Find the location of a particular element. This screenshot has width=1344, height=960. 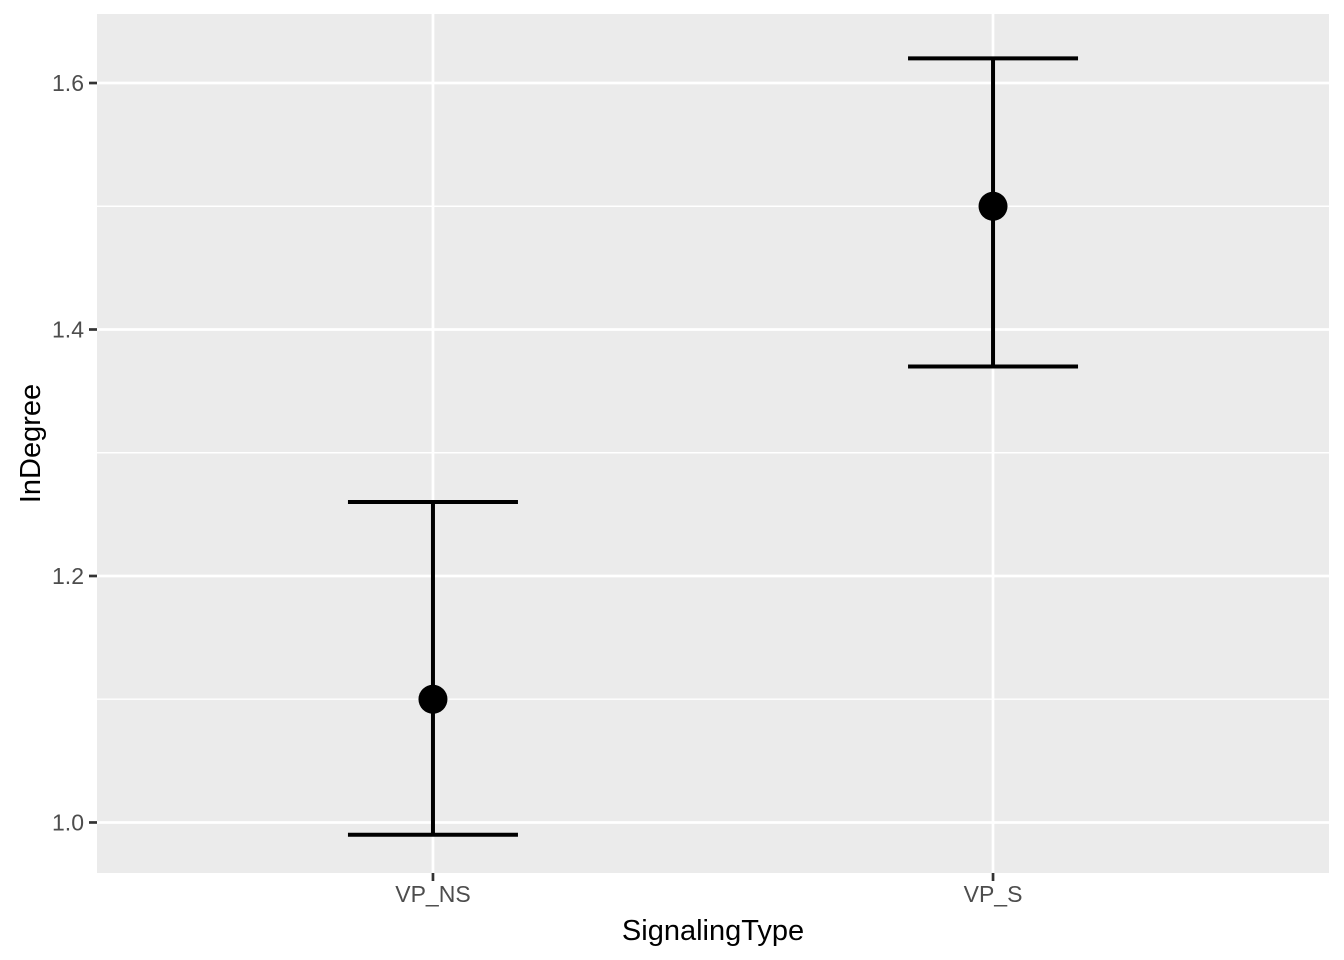

x-tick-label: VP_NS is located at coordinates (432, 894).